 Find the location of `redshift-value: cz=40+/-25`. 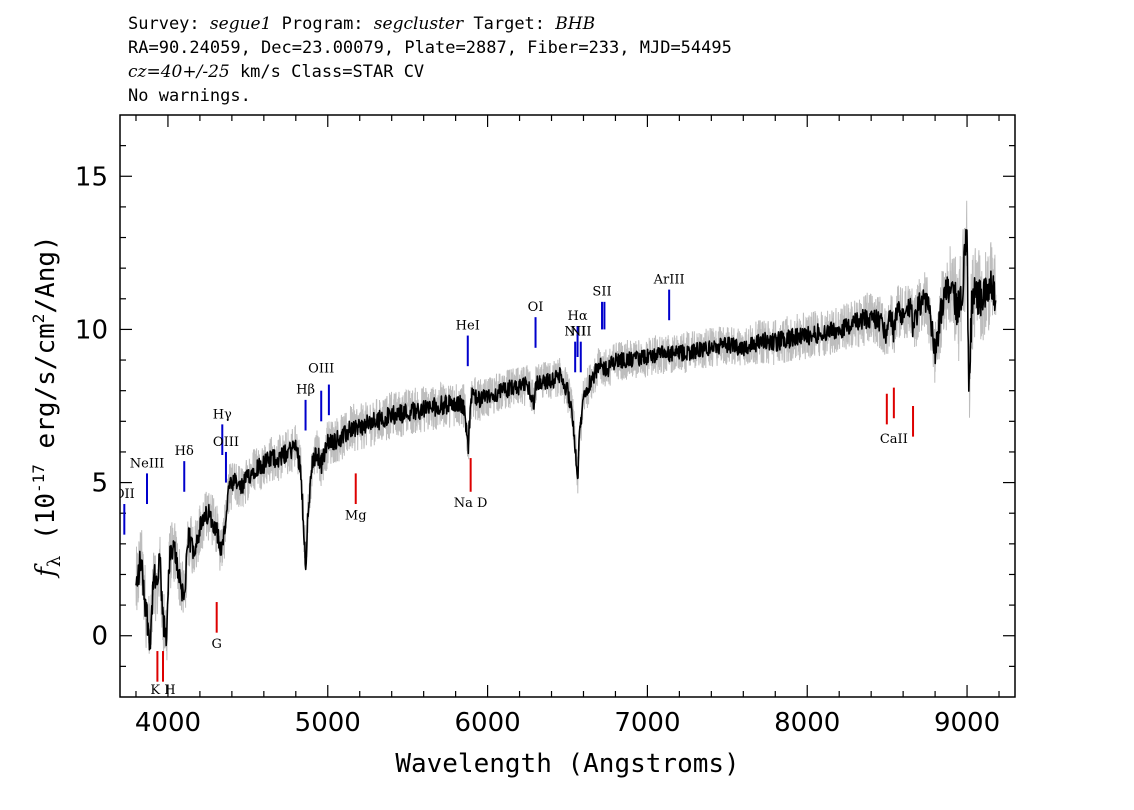

redshift-value: cz=40+/-25 is located at coordinates (179, 72).